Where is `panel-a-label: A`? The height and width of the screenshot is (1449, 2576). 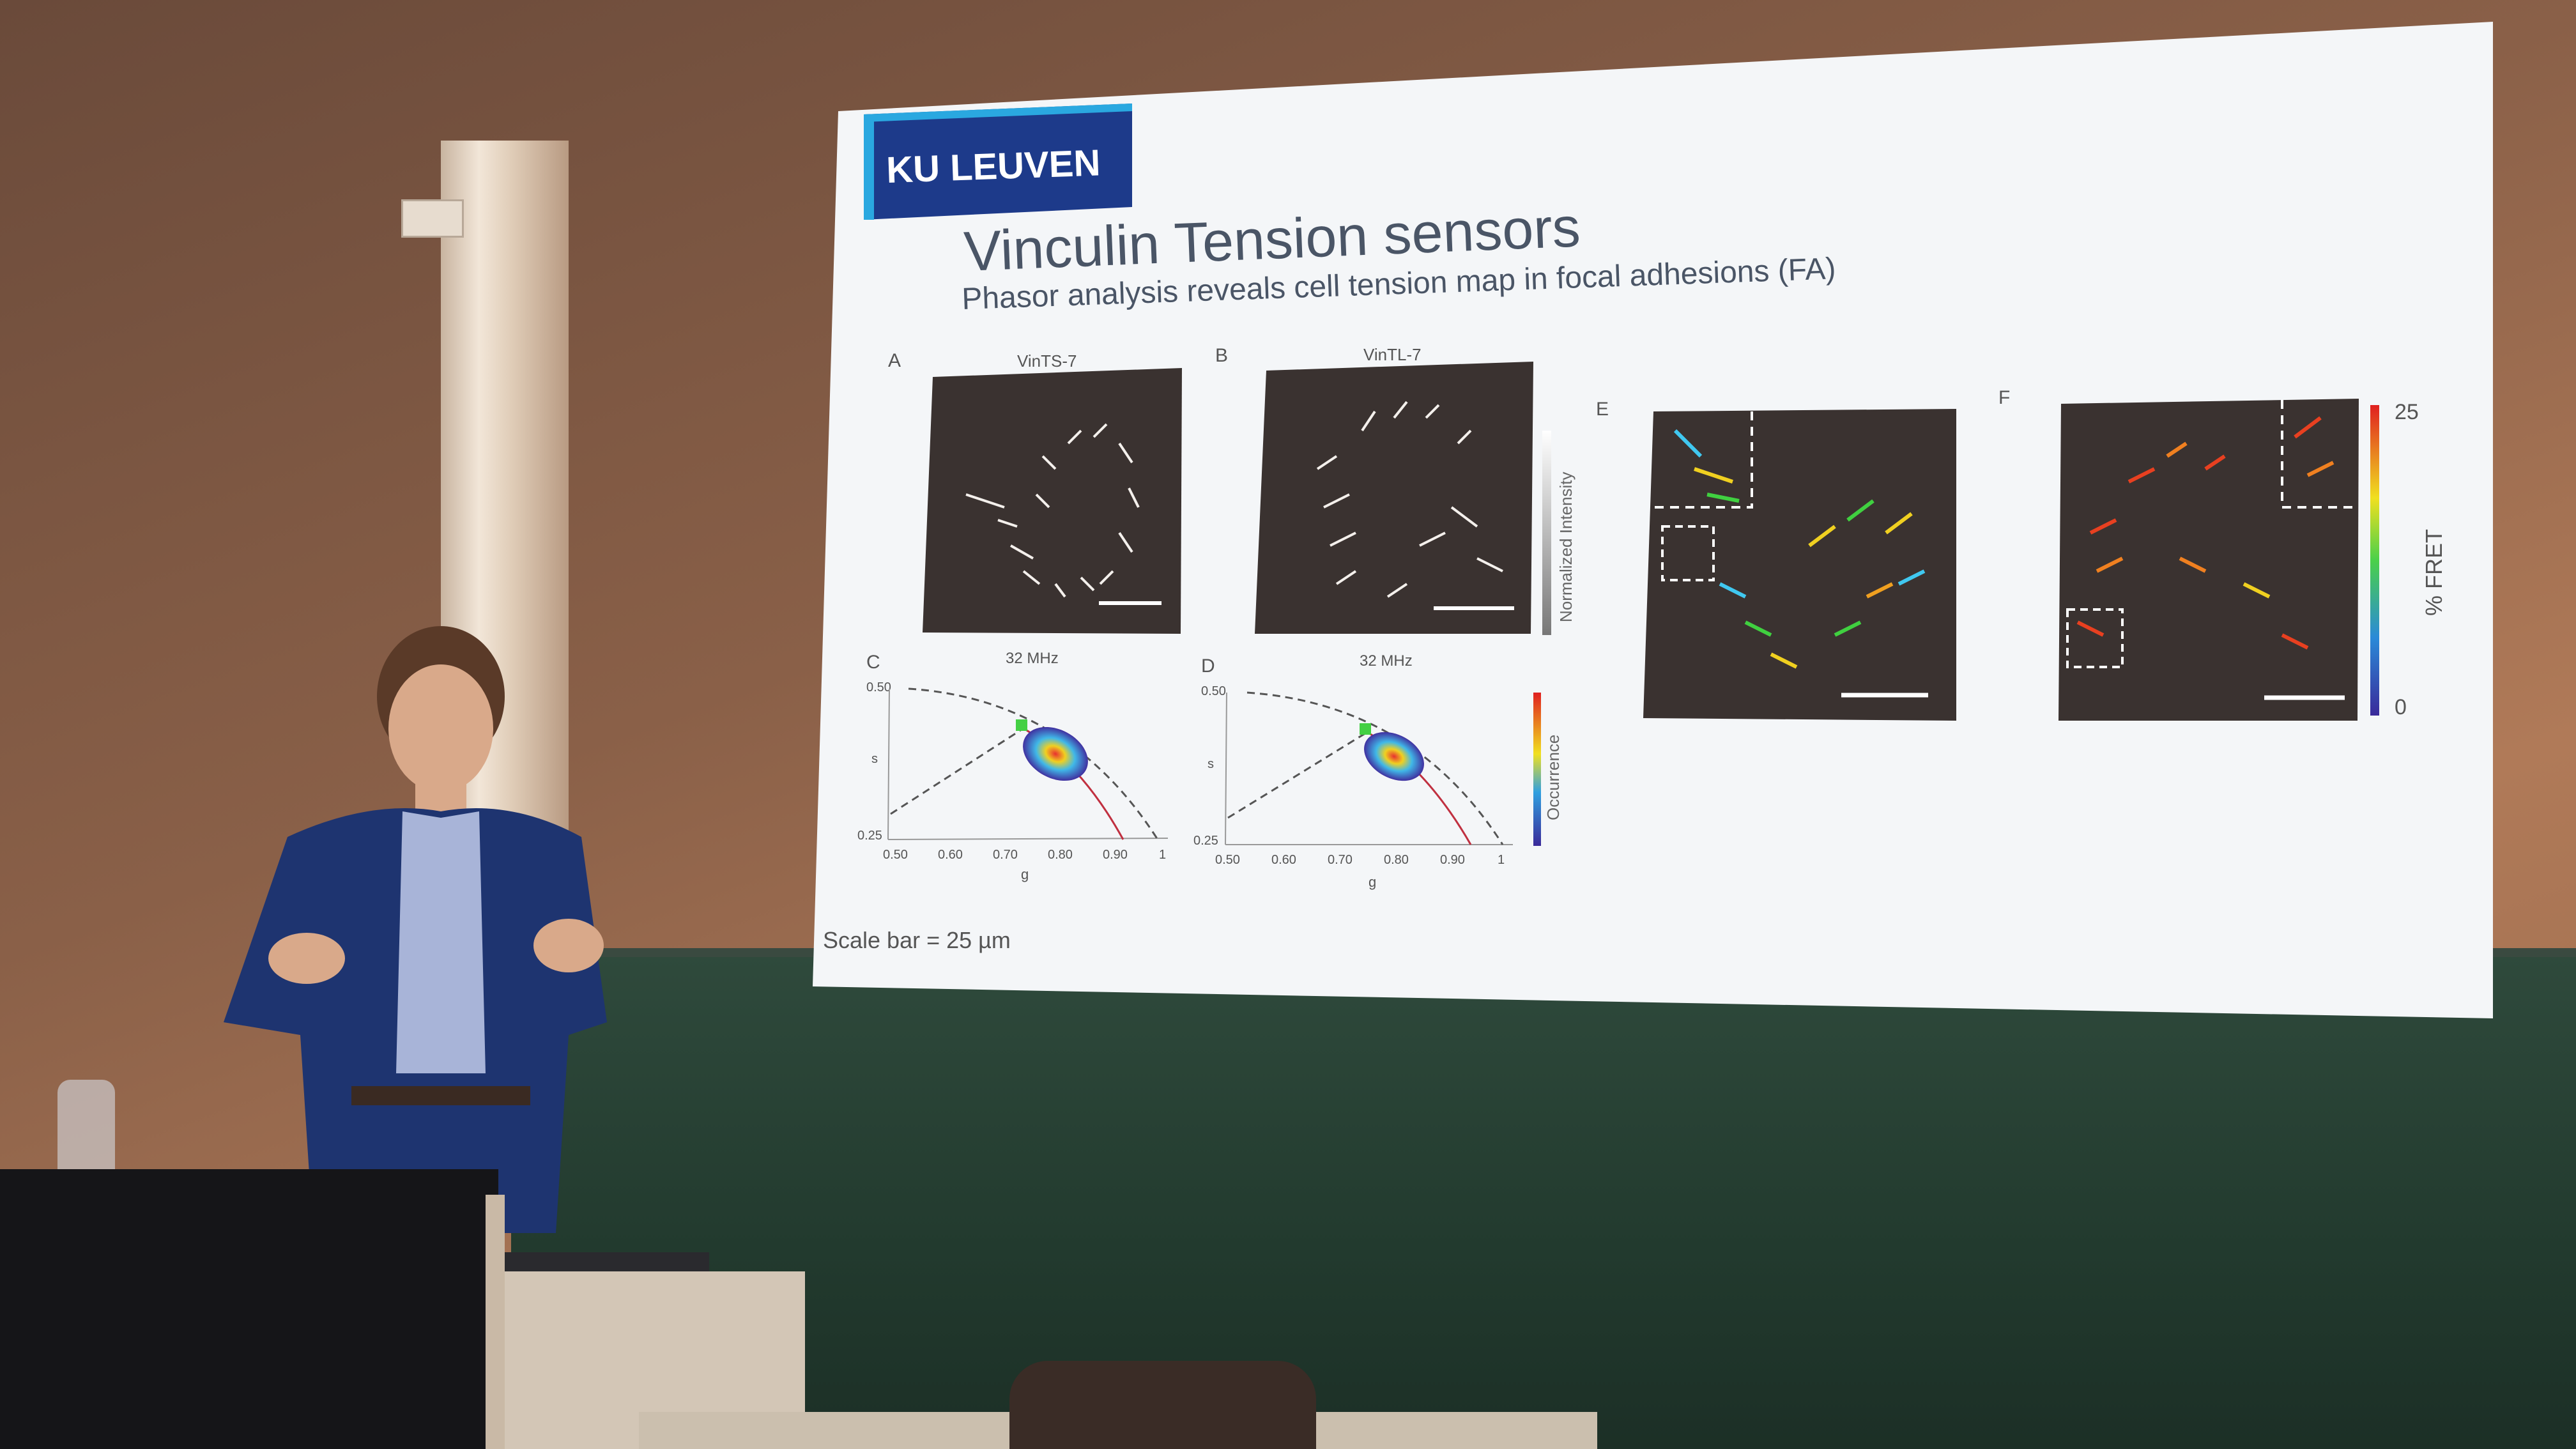
panel-a-label: A is located at coordinates (894, 360).